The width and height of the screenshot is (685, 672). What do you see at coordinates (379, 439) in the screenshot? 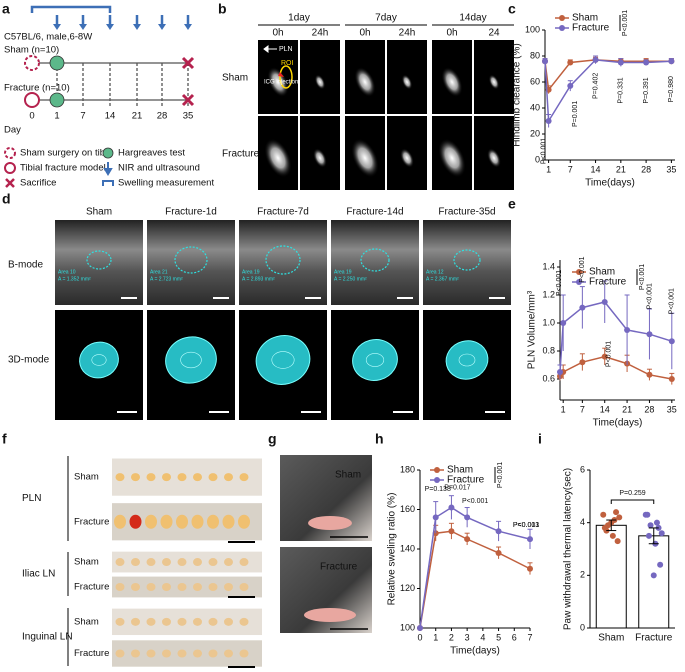
I see `panel-label: h` at bounding box center [379, 439].